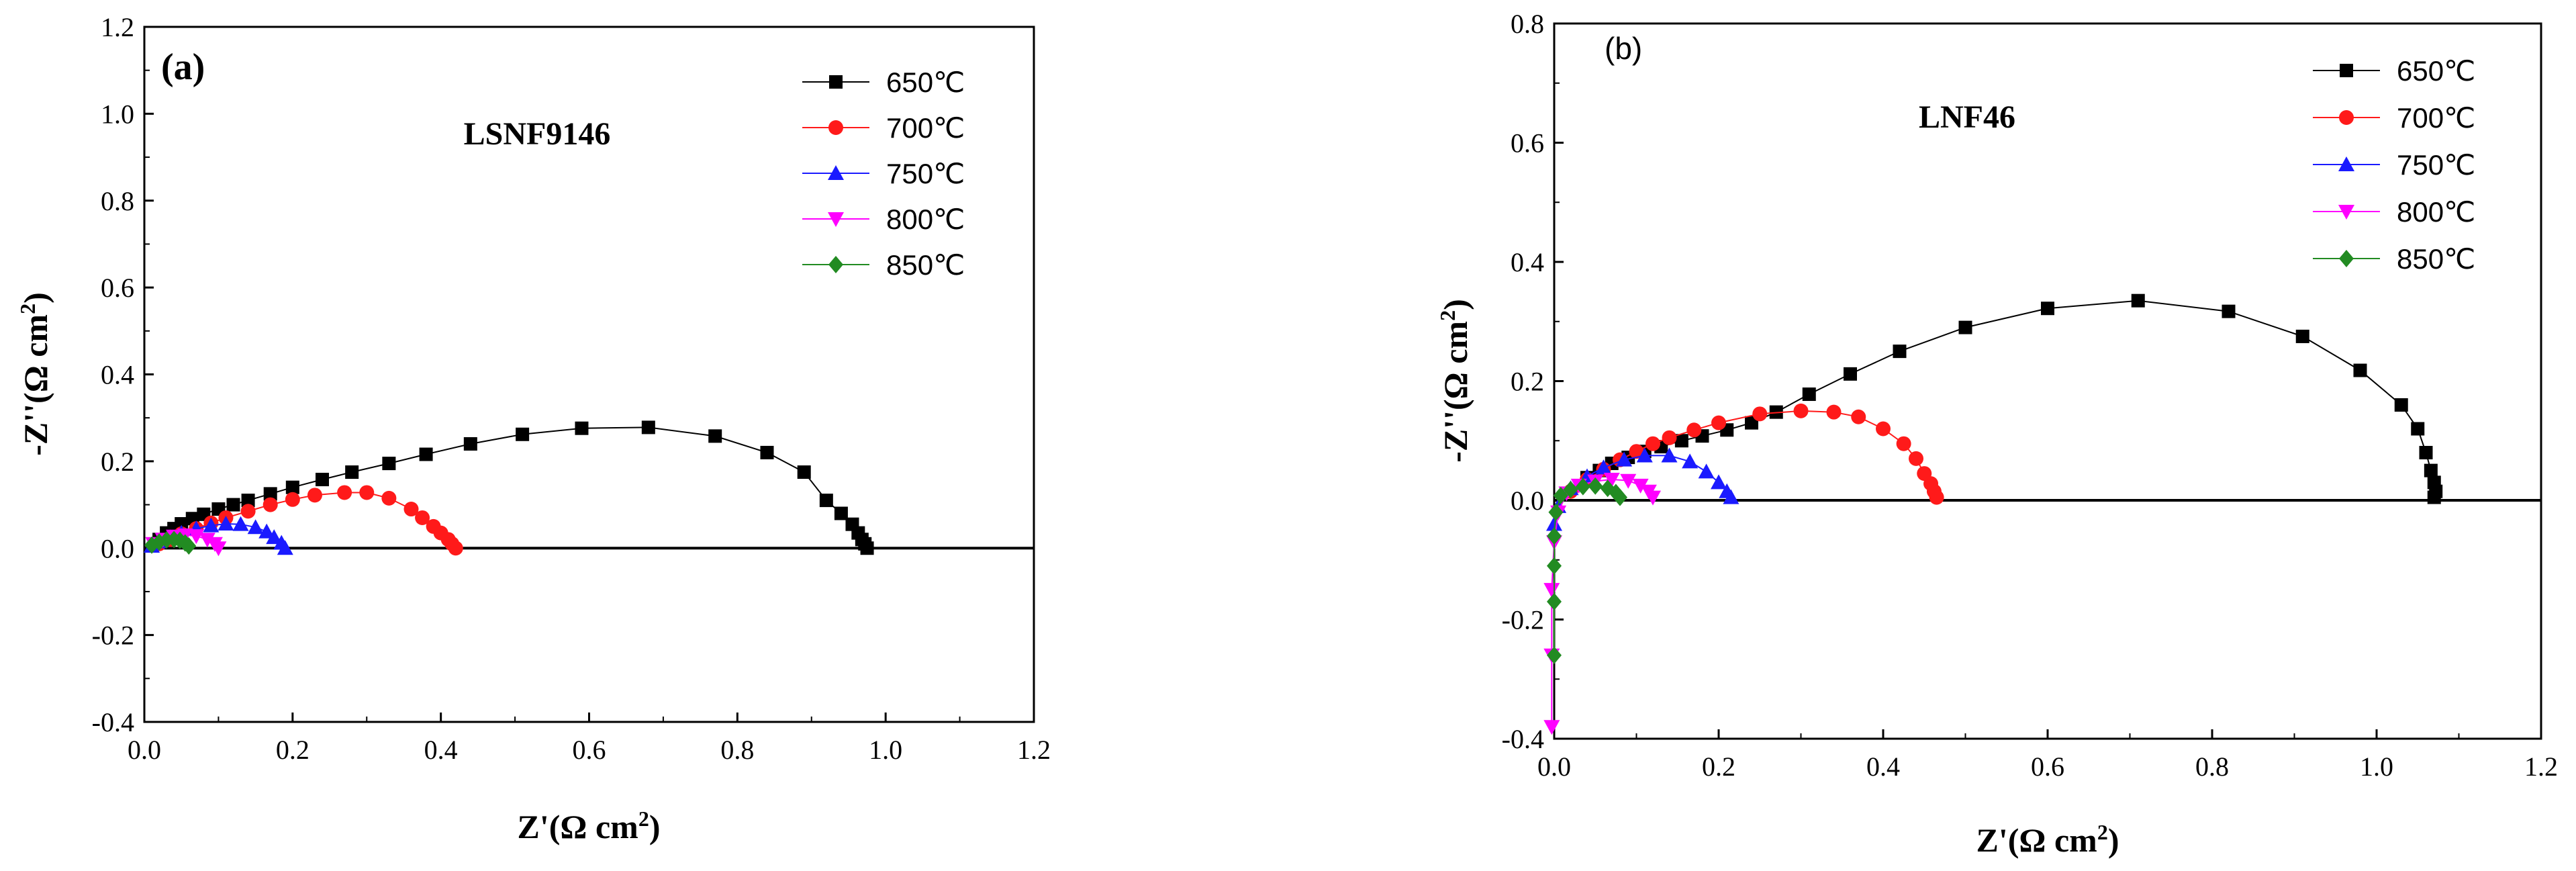 Image resolution: width=2576 pixels, height=871 pixels. I want to click on panel-label: (a), so click(183, 67).